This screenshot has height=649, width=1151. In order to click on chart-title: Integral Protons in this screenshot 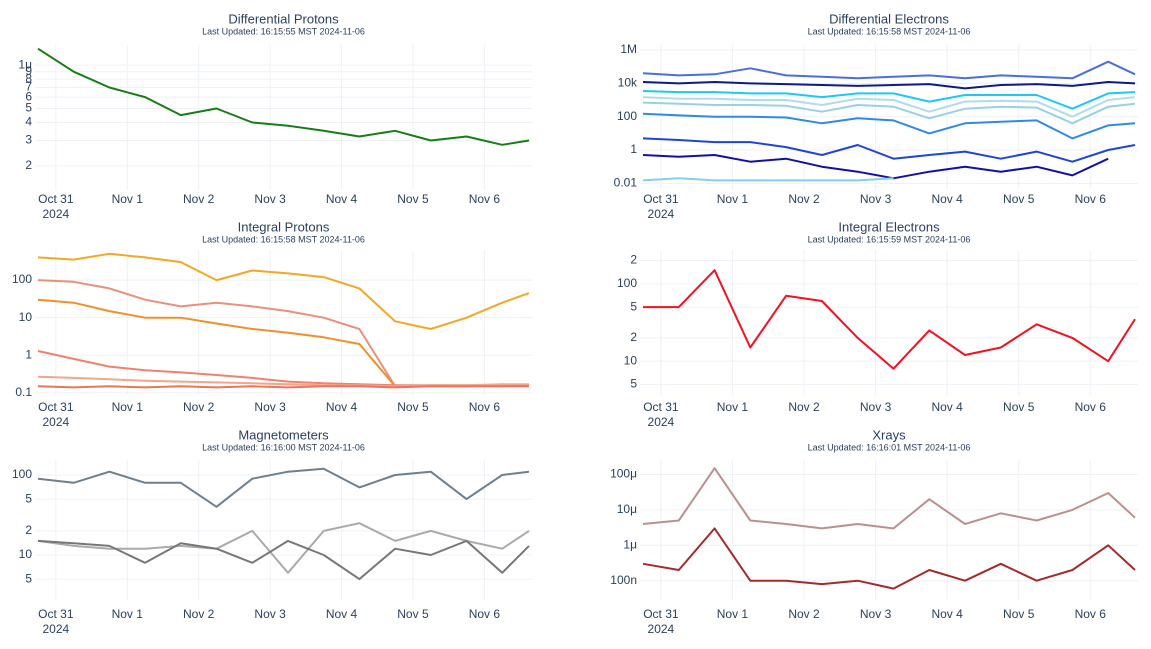, I will do `click(284, 226)`.